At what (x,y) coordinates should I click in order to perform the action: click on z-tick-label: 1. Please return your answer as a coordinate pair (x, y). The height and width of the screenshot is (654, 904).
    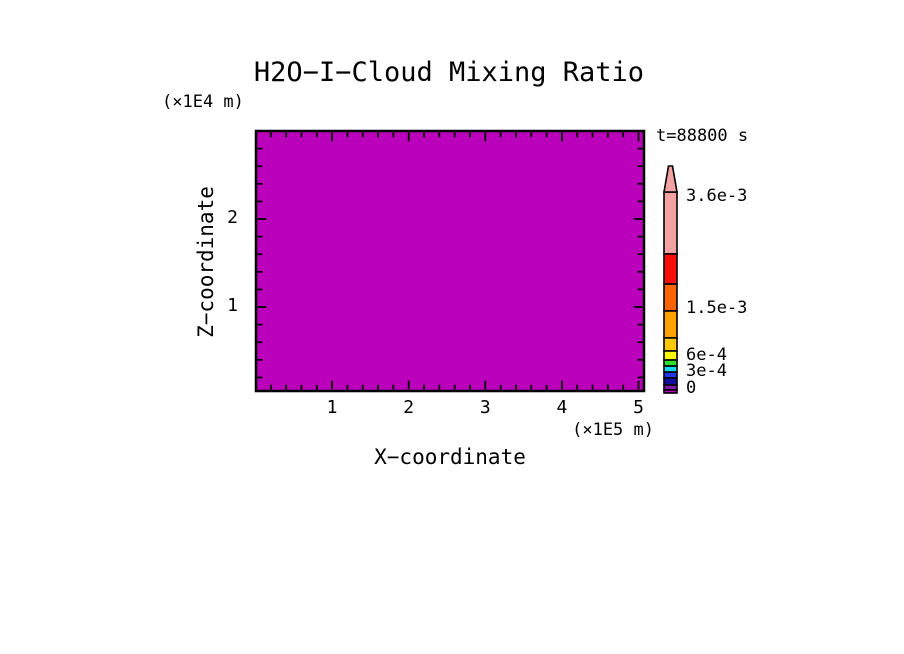
    Looking at the image, I should click on (232, 305).